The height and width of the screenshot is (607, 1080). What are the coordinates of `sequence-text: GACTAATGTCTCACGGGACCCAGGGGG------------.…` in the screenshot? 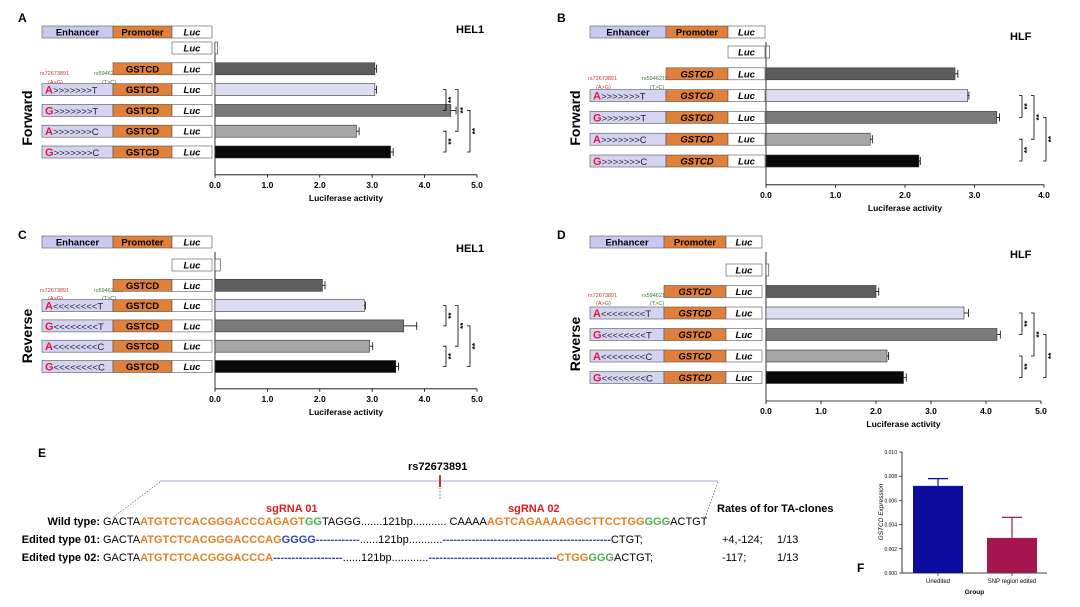 It's located at (373, 540).